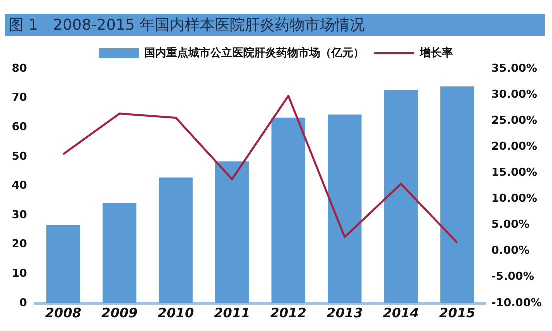  What do you see at coordinates (20, 273) in the screenshot?
I see `y-tick-label: 10` at bounding box center [20, 273].